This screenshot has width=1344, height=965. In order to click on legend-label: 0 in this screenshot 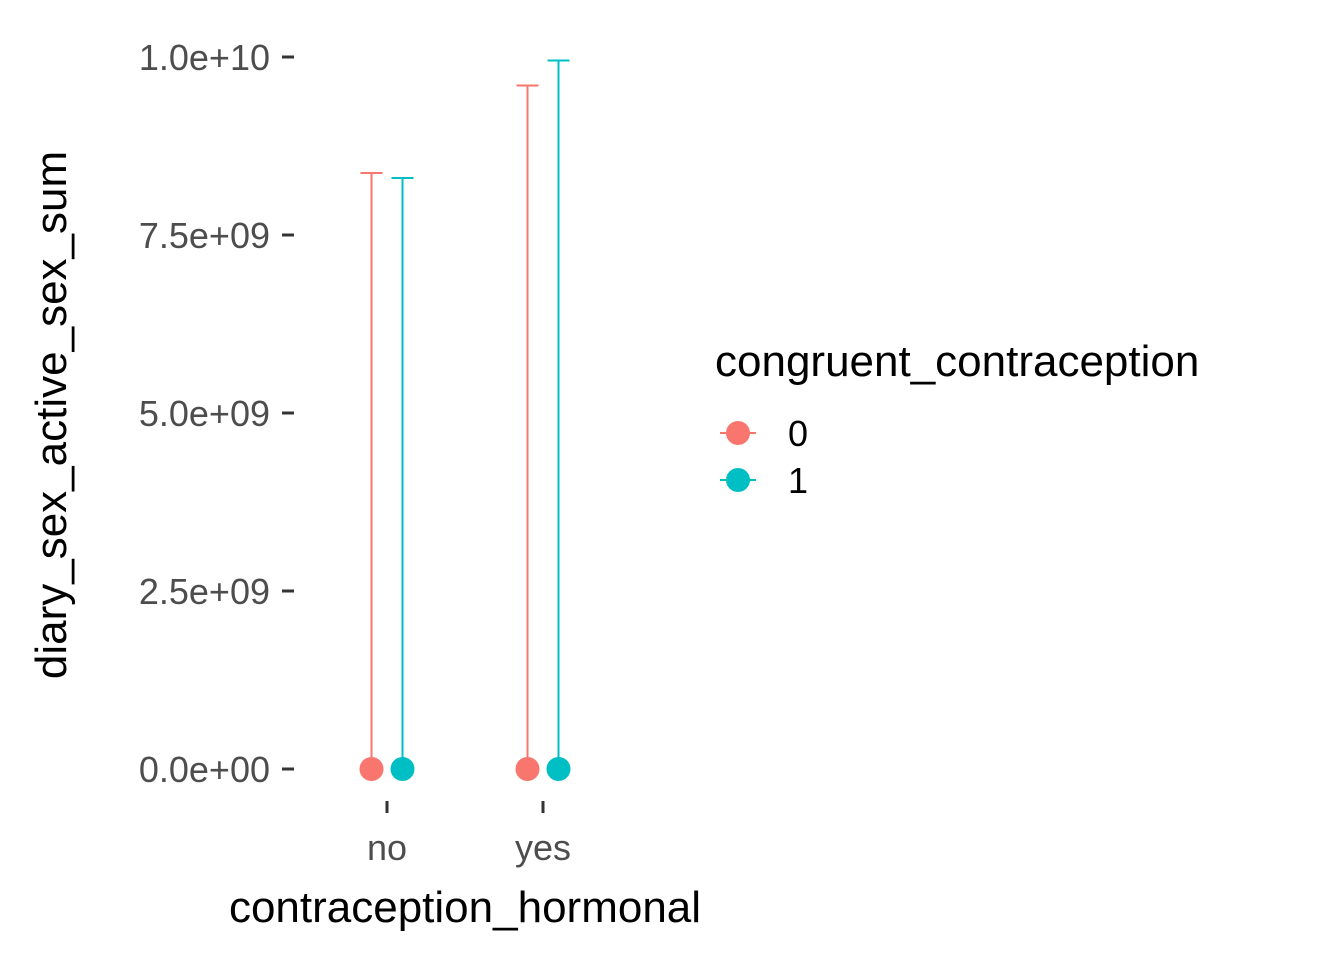, I will do `click(798, 433)`.